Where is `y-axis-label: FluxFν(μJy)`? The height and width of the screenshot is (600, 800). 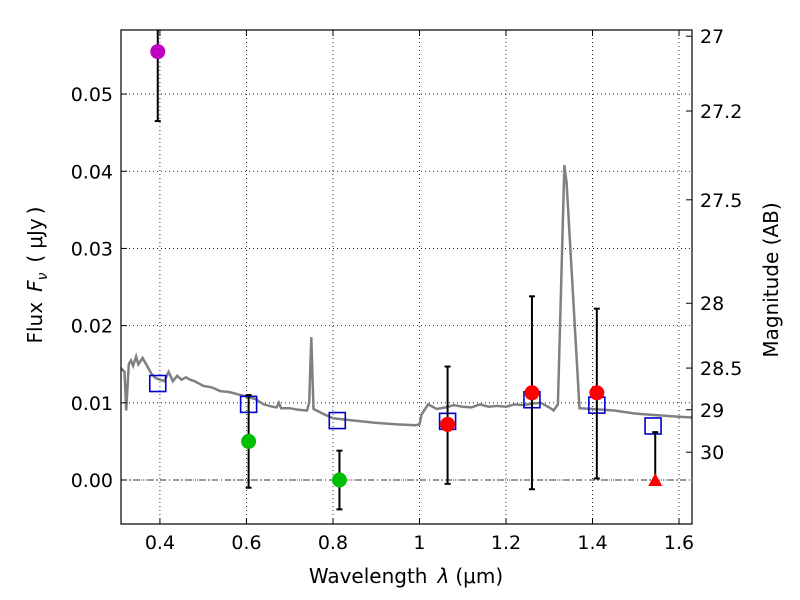
y-axis-label: FluxFν(μJy) is located at coordinates (37, 274).